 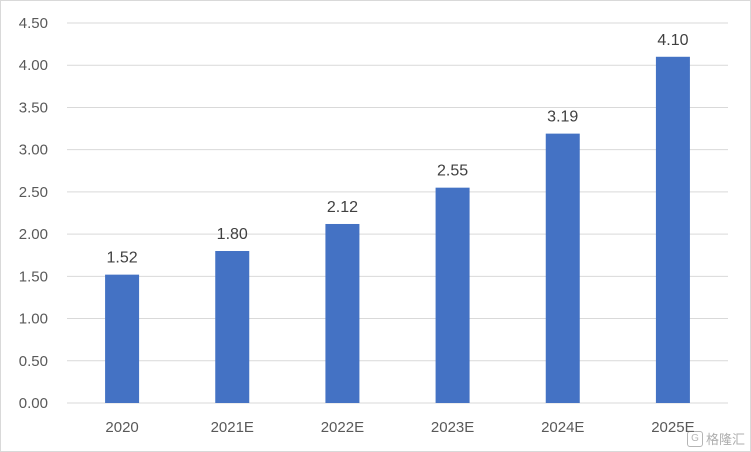 I want to click on y-tick-label: 1.00, so click(x=33, y=319).